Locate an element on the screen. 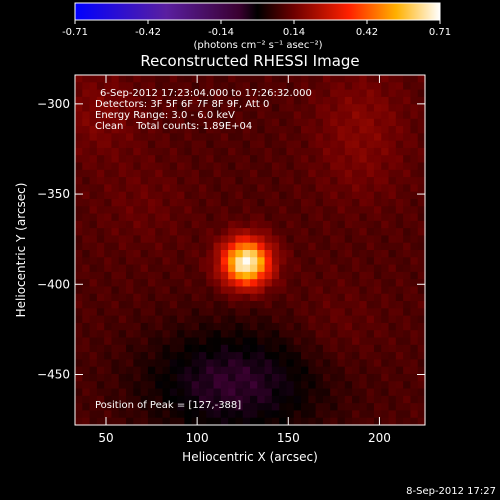  x-tick-label: 100 is located at coordinates (197, 438).